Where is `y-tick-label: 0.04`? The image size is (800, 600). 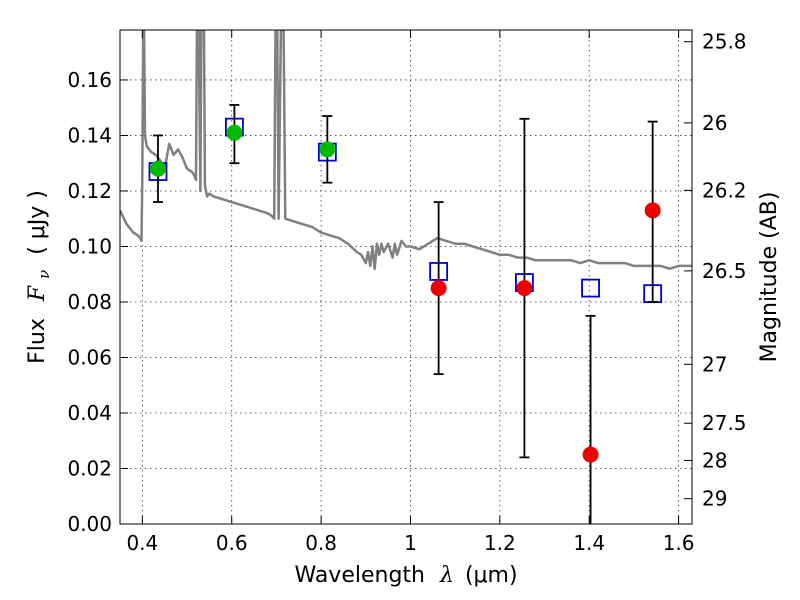
y-tick-label: 0.04 is located at coordinates (89, 413).